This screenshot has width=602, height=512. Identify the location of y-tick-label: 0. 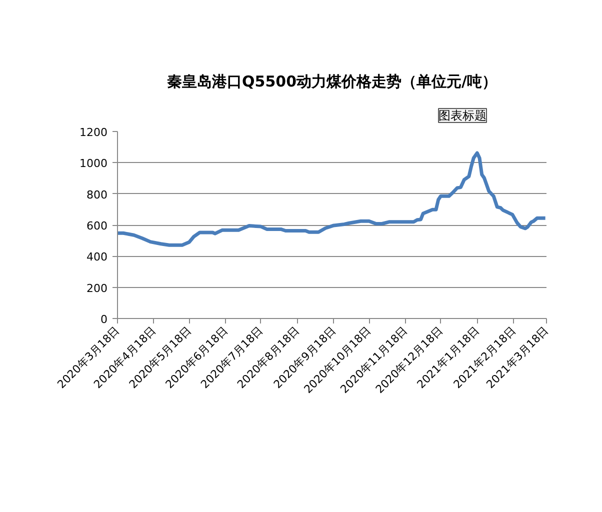
(104, 319).